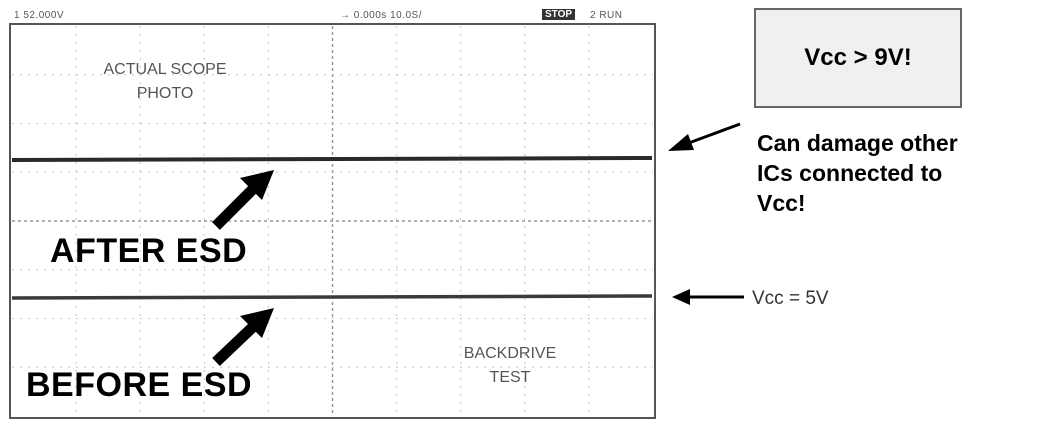 Image resolution: width=1058 pixels, height=425 pixels. What do you see at coordinates (149, 251) in the screenshot?
I see `after-esd-label: AFTER ESD` at bounding box center [149, 251].